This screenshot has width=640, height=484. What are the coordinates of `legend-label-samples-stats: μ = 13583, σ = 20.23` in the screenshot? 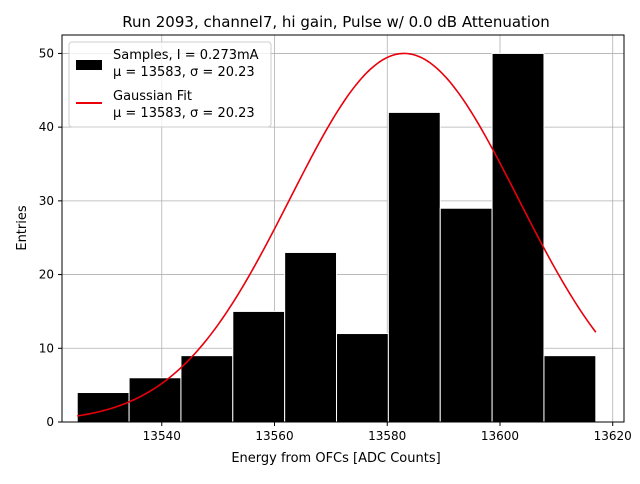 It's located at (184, 72).